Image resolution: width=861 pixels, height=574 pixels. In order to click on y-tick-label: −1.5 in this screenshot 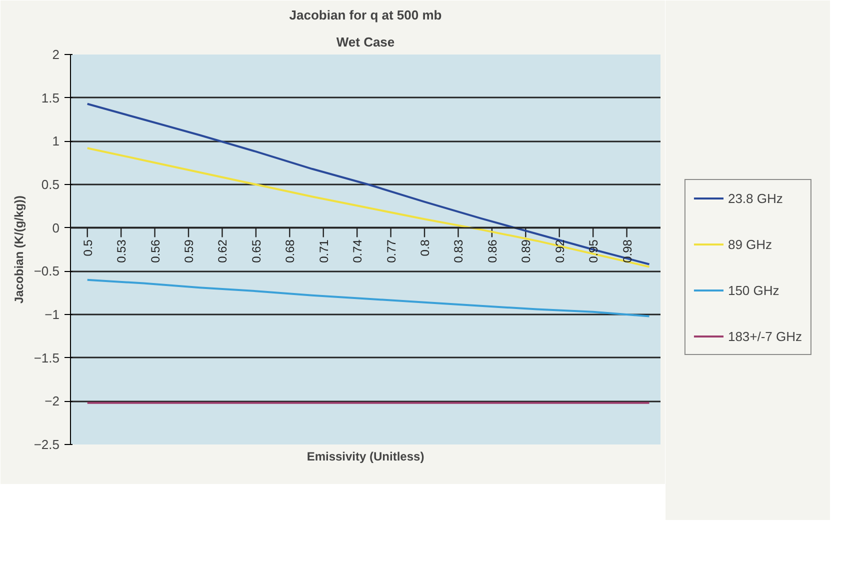, I will do `click(47, 358)`.